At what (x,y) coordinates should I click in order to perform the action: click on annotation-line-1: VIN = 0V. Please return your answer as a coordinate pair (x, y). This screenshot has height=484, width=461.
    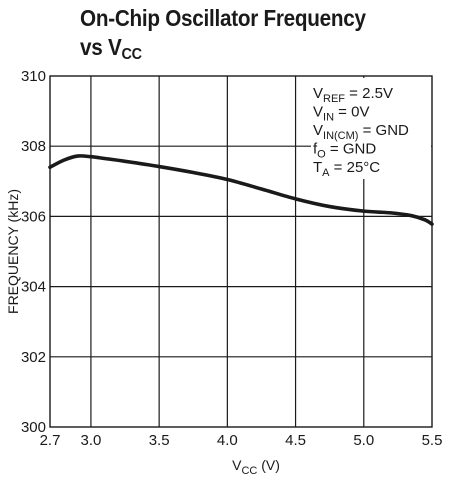
    Looking at the image, I should click on (341, 114).